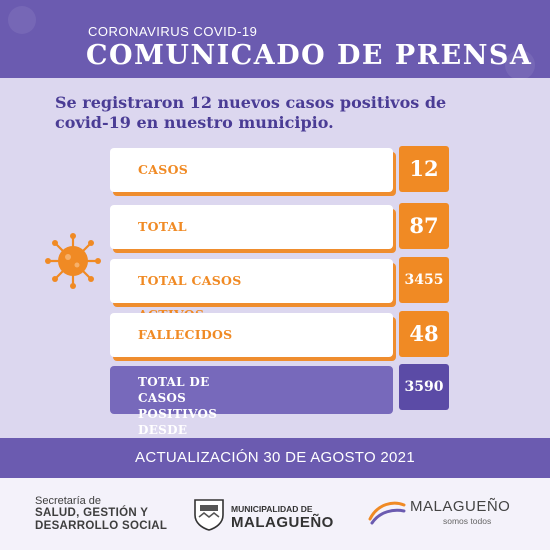 The image size is (550, 550). What do you see at coordinates (185, 334) in the screenshot?
I see `stat-label: FALLECIDOS` at bounding box center [185, 334].